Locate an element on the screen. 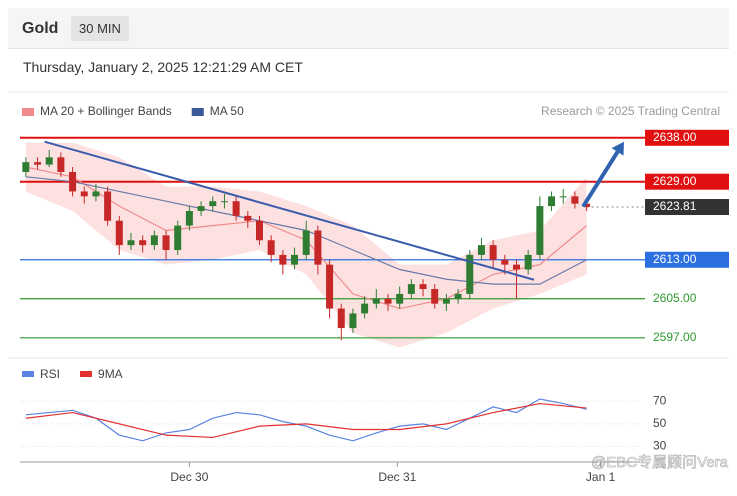 This screenshot has width=737, height=496. legend-label: MA 20 + Bollinger Bands is located at coordinates (106, 111).